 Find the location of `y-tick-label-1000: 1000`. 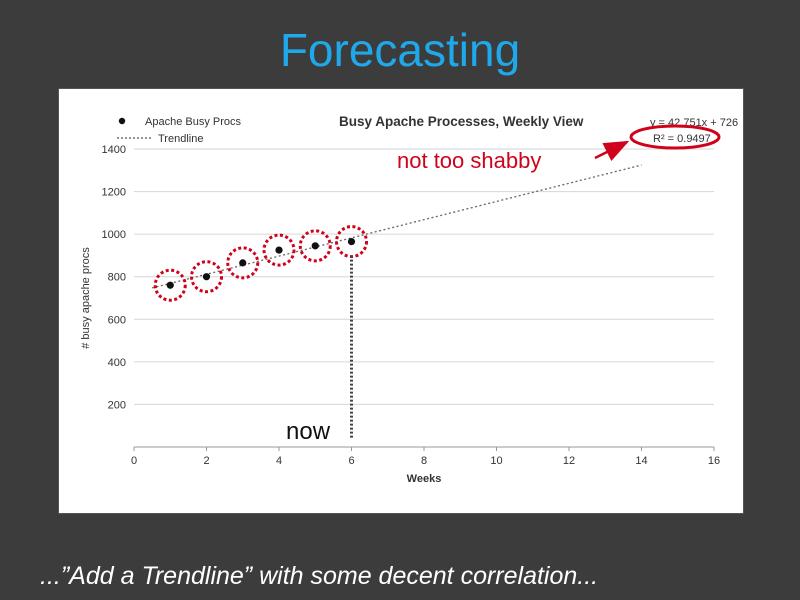

y-tick-label-1000: 1000 is located at coordinates (114, 235).